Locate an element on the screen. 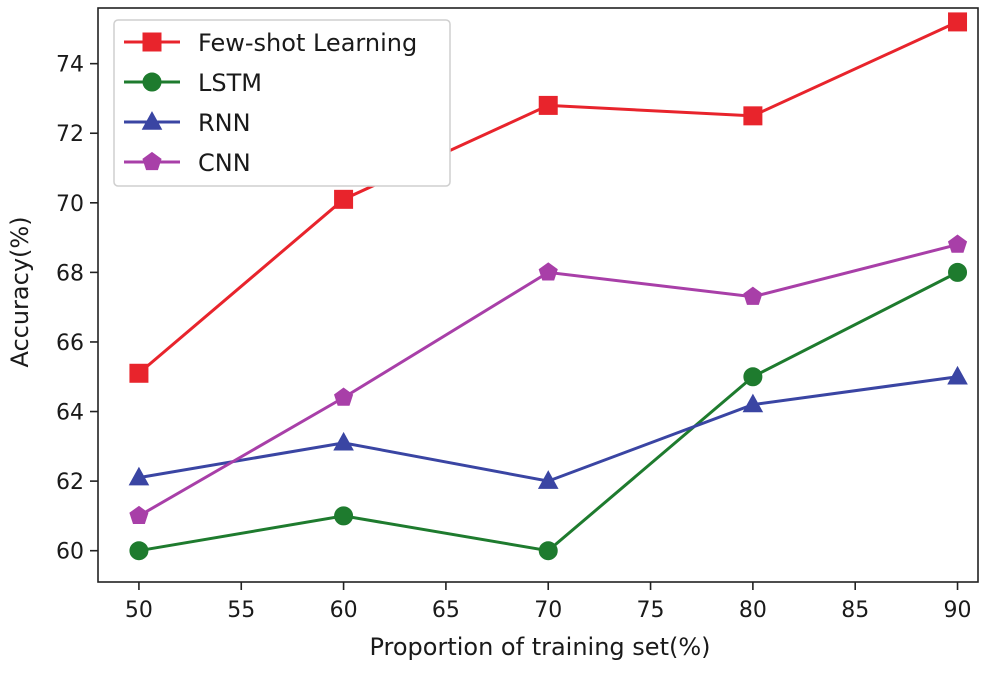 The width and height of the screenshot is (995, 674). legend-label: CNN is located at coordinates (224, 163).